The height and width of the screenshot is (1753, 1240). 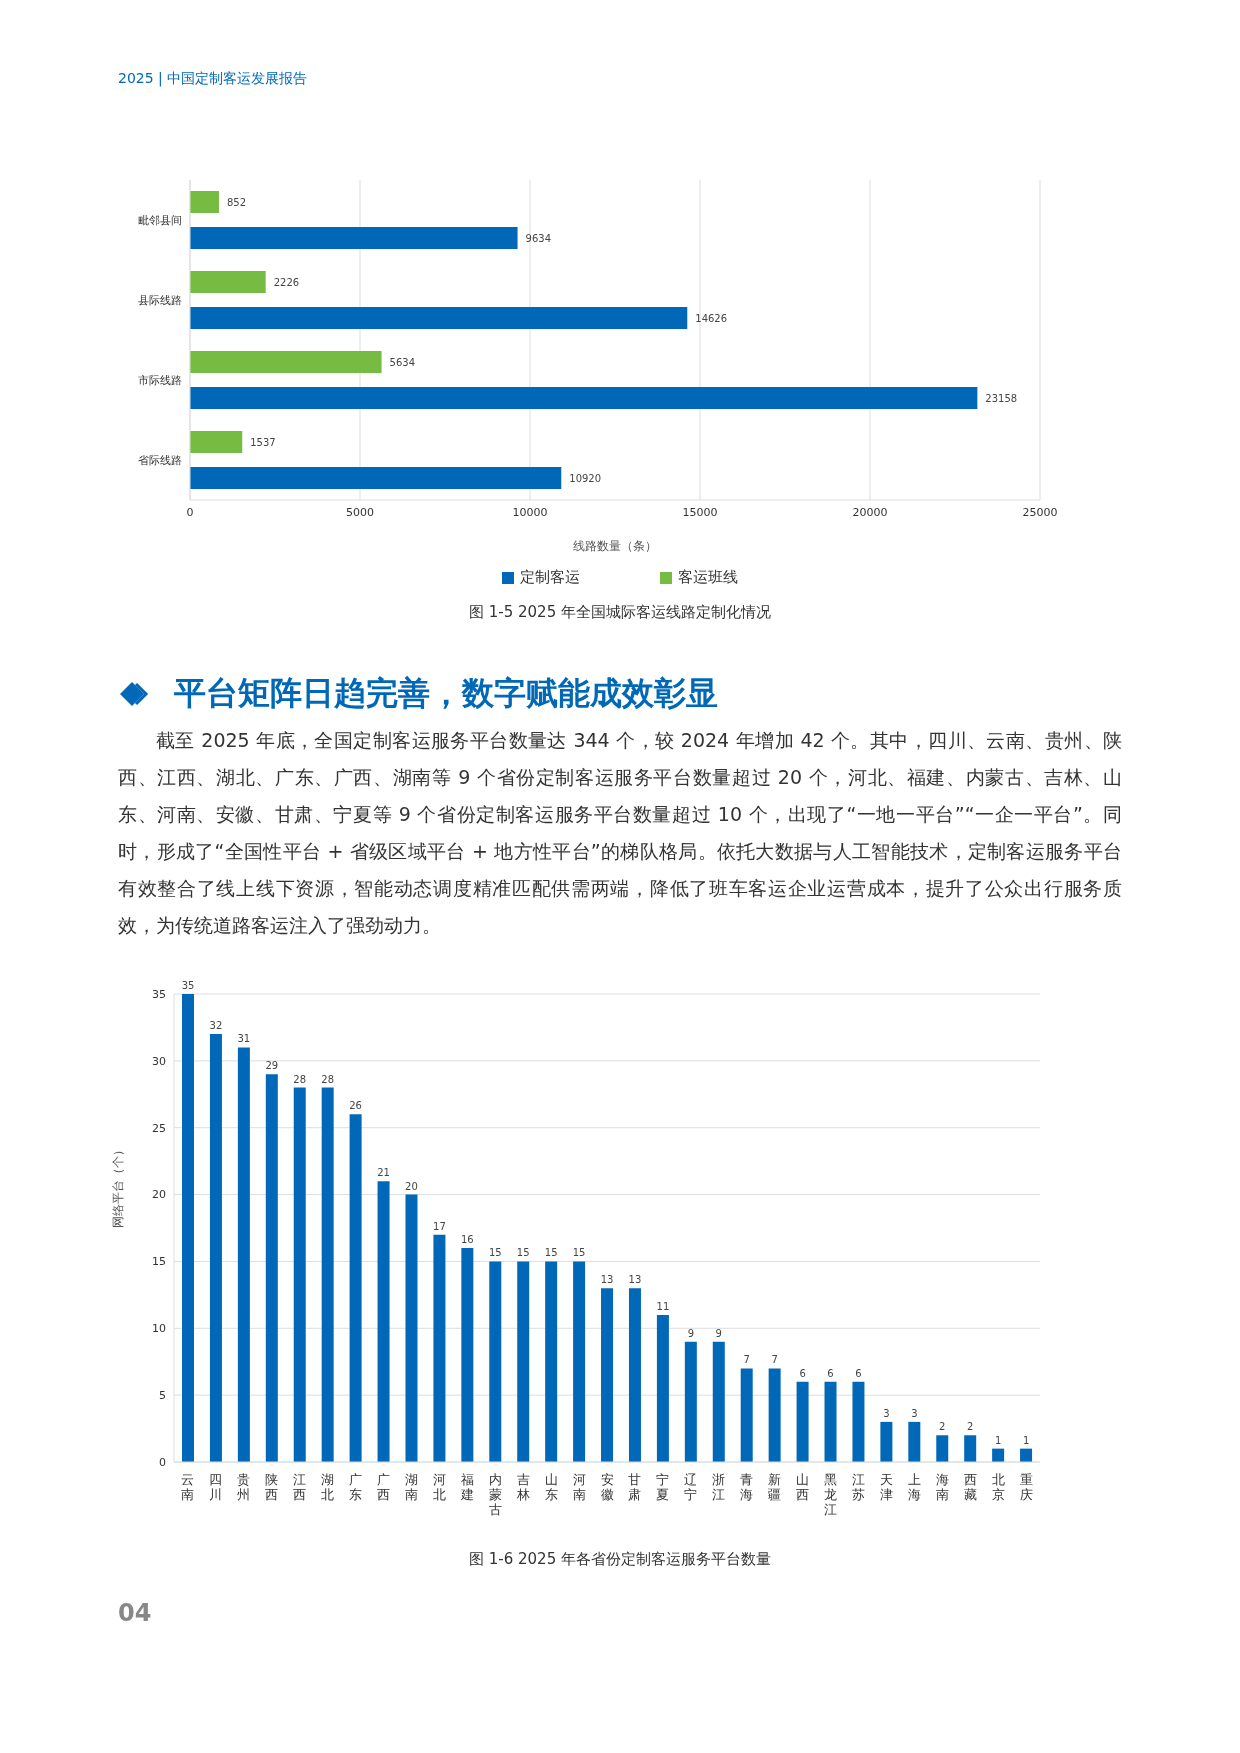 I want to click on x-tick-label: 20000, so click(x=870, y=512).